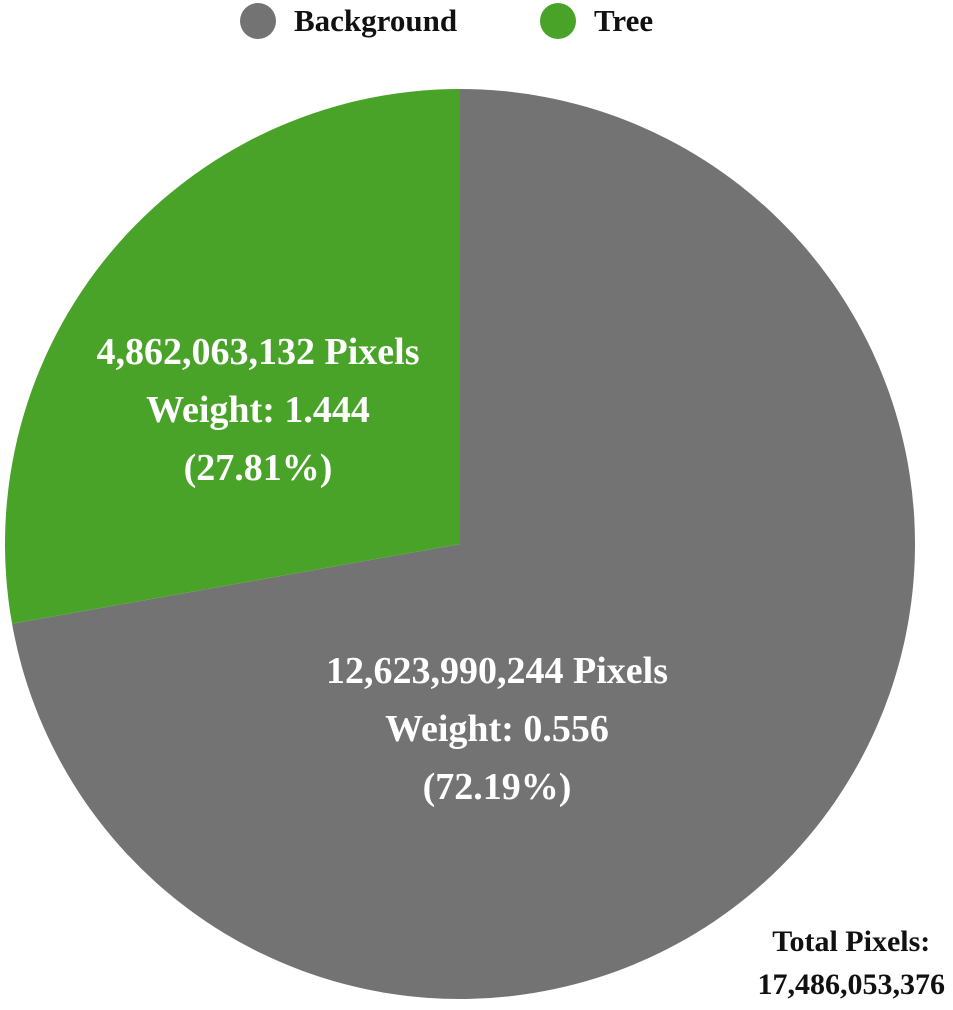 The width and height of the screenshot is (953, 1010). What do you see at coordinates (258, 468) in the screenshot?
I see `slice-label-line: (27.81%)` at bounding box center [258, 468].